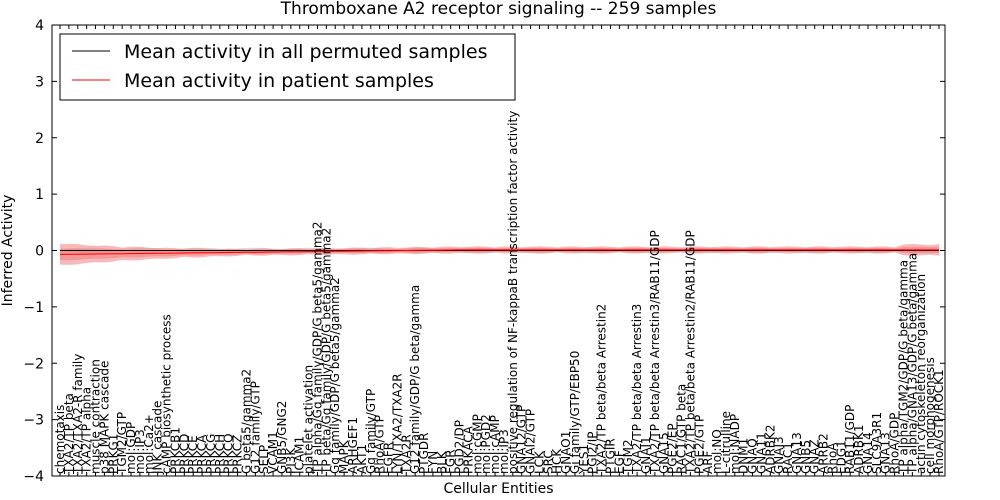 Image resolution: width=1000 pixels, height=500 pixels. I want to click on x-tick-label: GNB5, so click(806, 457).